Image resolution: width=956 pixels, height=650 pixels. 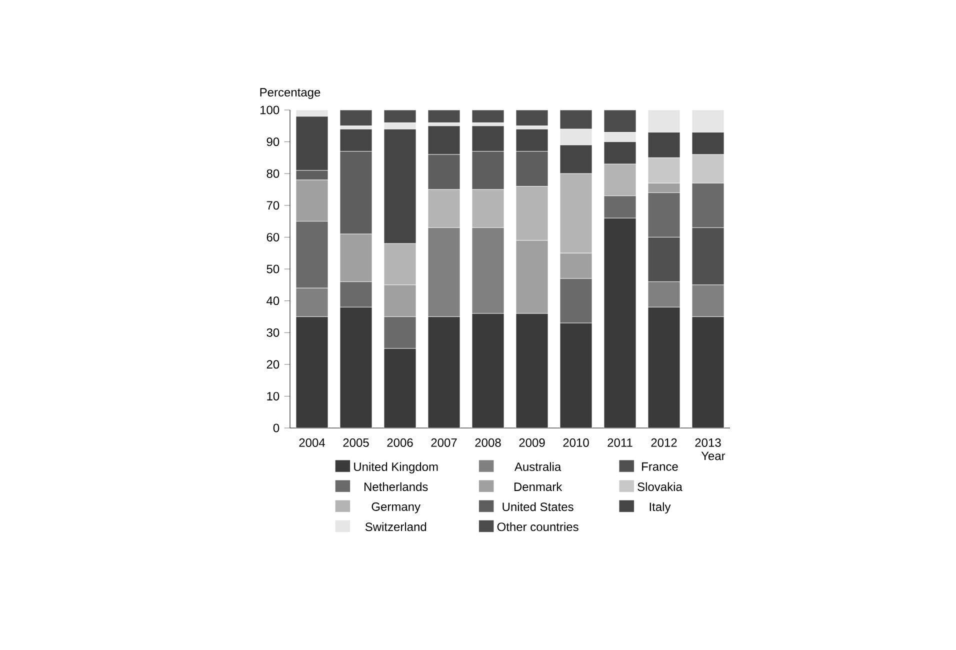 What do you see at coordinates (273, 142) in the screenshot?
I see `y-tick-label: 90` at bounding box center [273, 142].